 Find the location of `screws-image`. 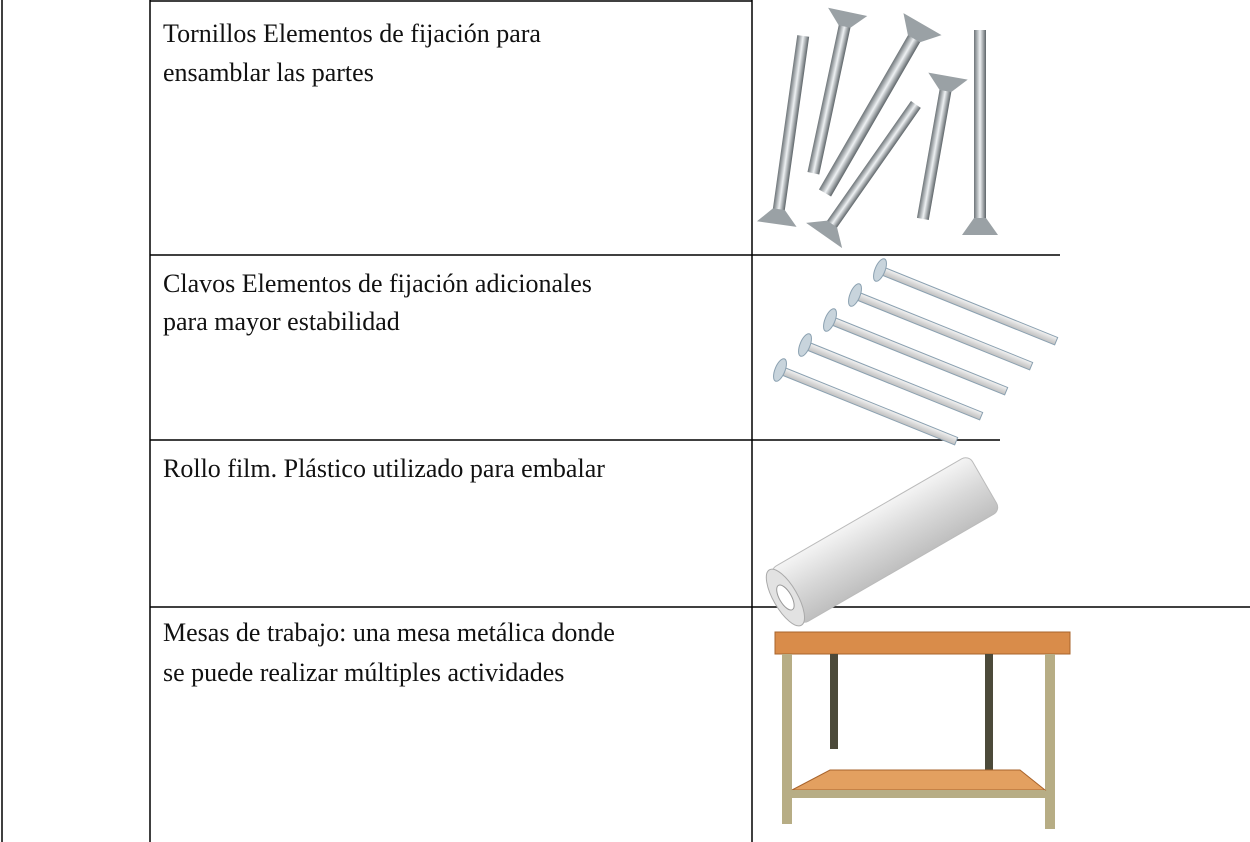

screws-image is located at coordinates (877, 128).